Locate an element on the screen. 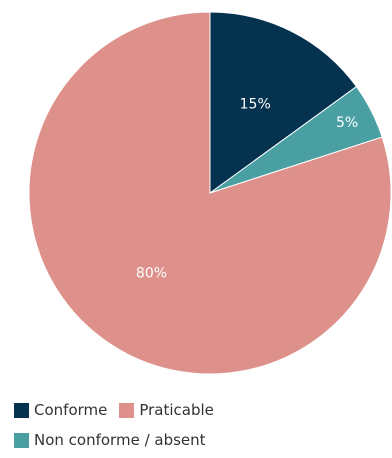  legend-item-praticable: Praticable is located at coordinates (166, 410).